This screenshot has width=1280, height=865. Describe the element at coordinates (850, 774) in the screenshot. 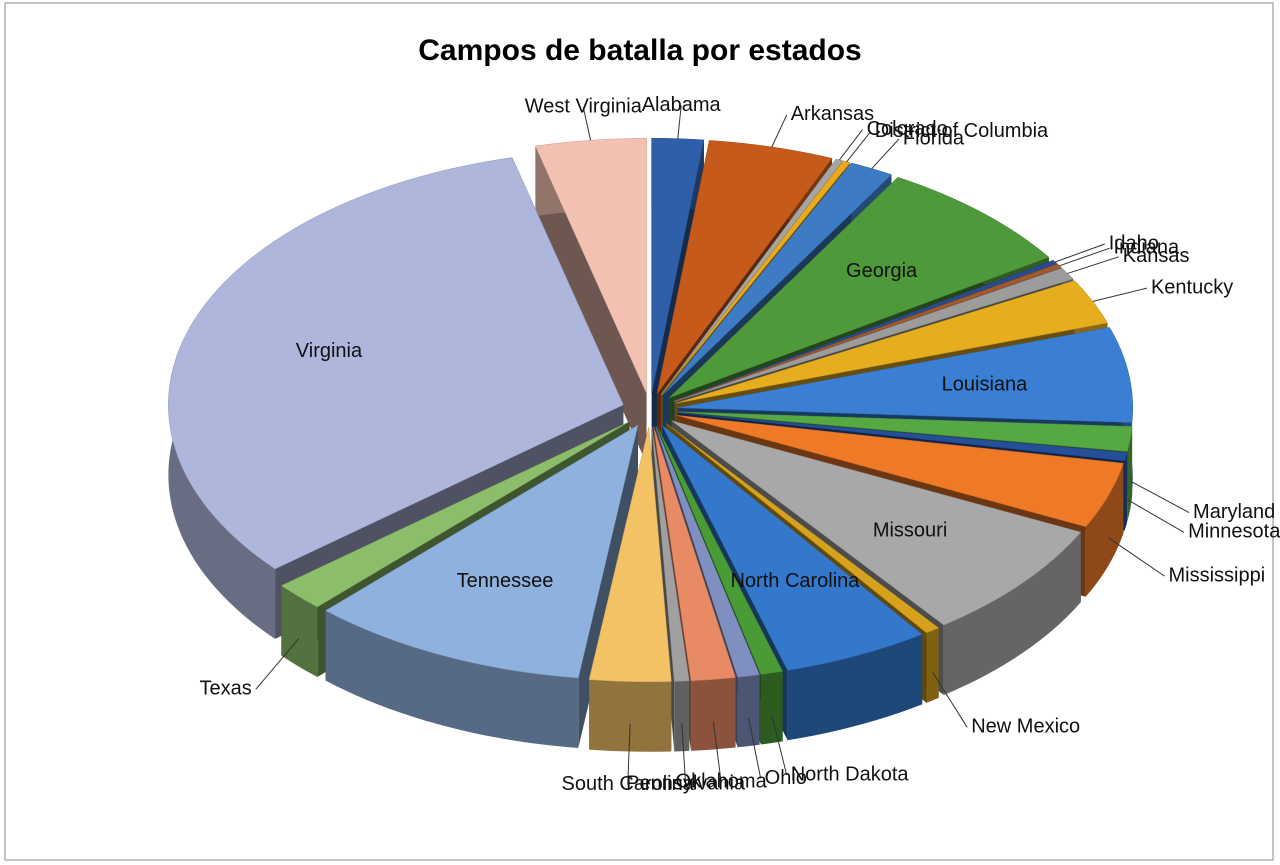

I see `slice-label: North Dakota` at that location.